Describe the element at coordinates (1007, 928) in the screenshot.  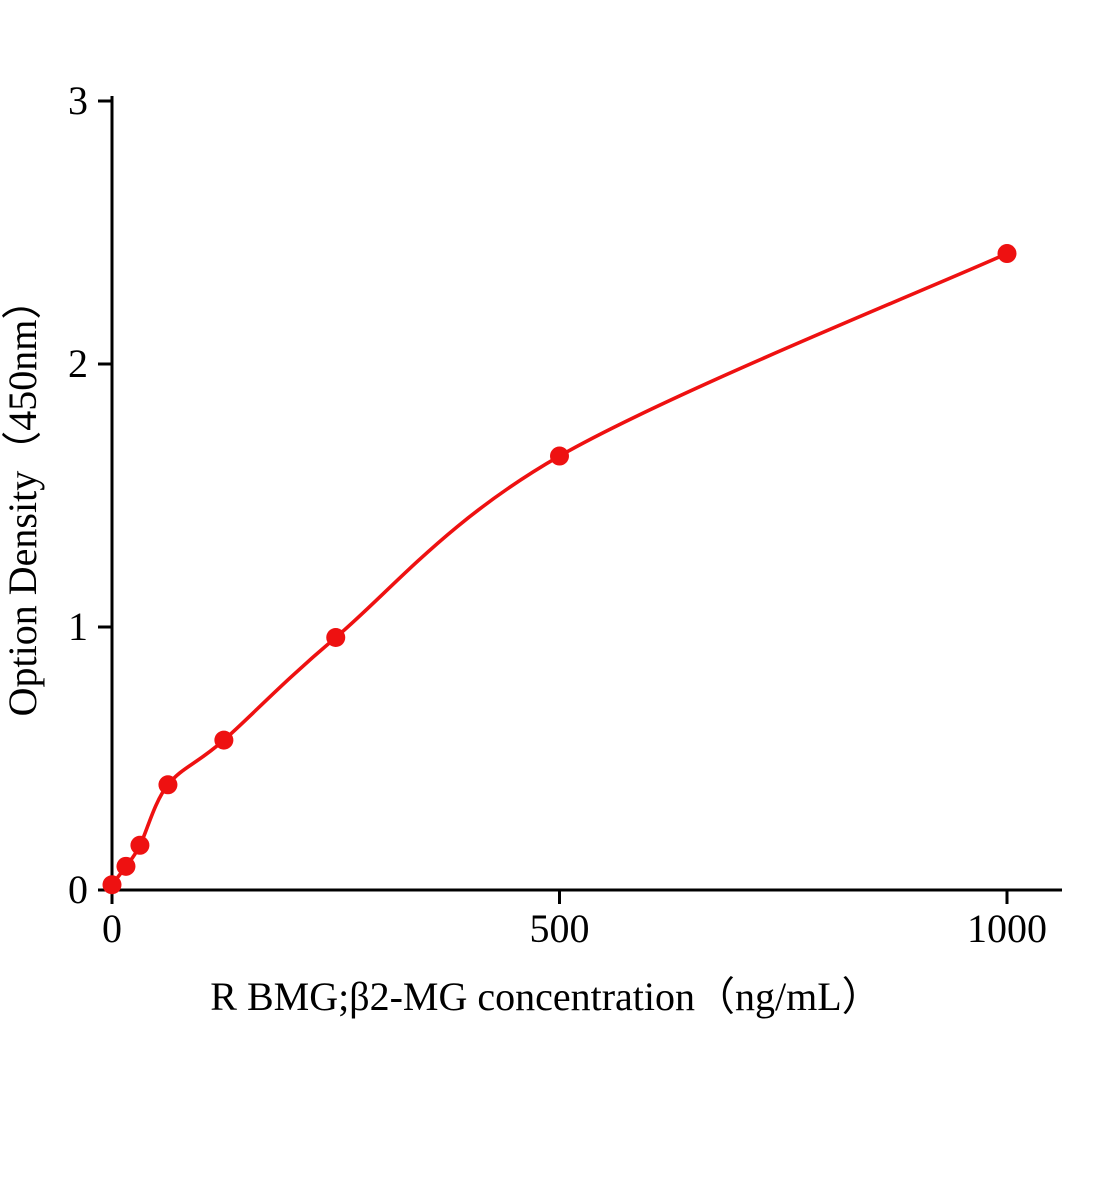
I see `x-tick-label: 1000` at that location.